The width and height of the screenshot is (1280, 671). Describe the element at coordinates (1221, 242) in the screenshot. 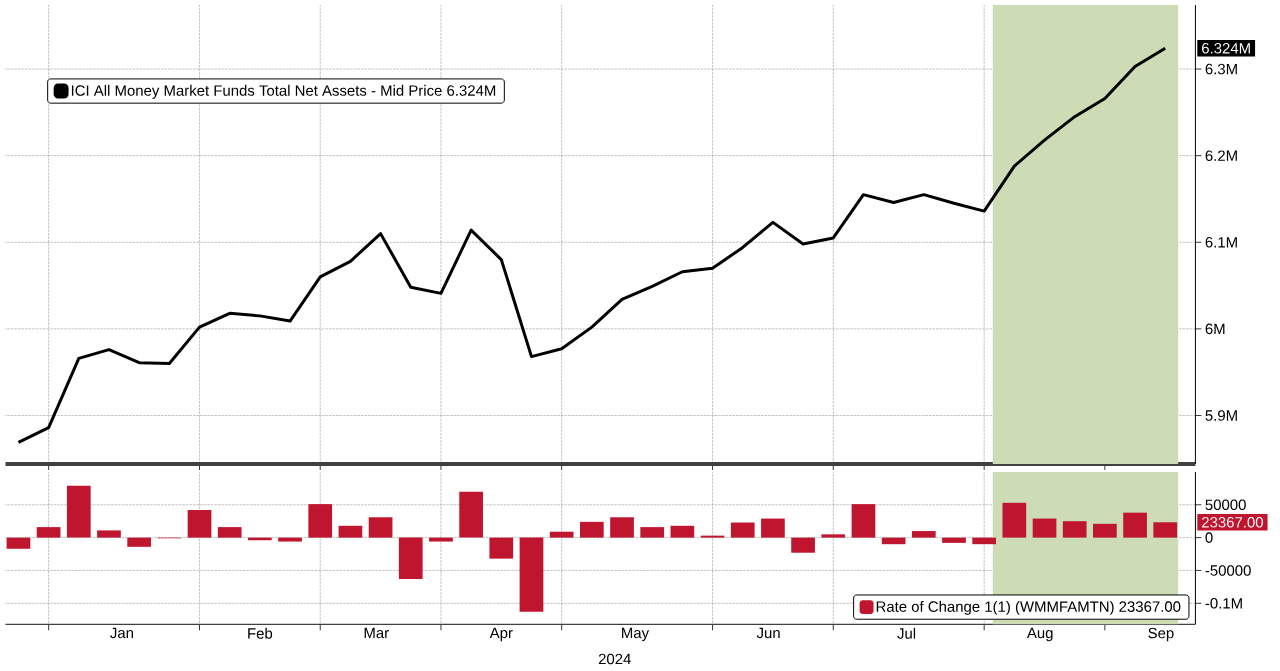

I see `y-tick-label: 6.1M` at that location.